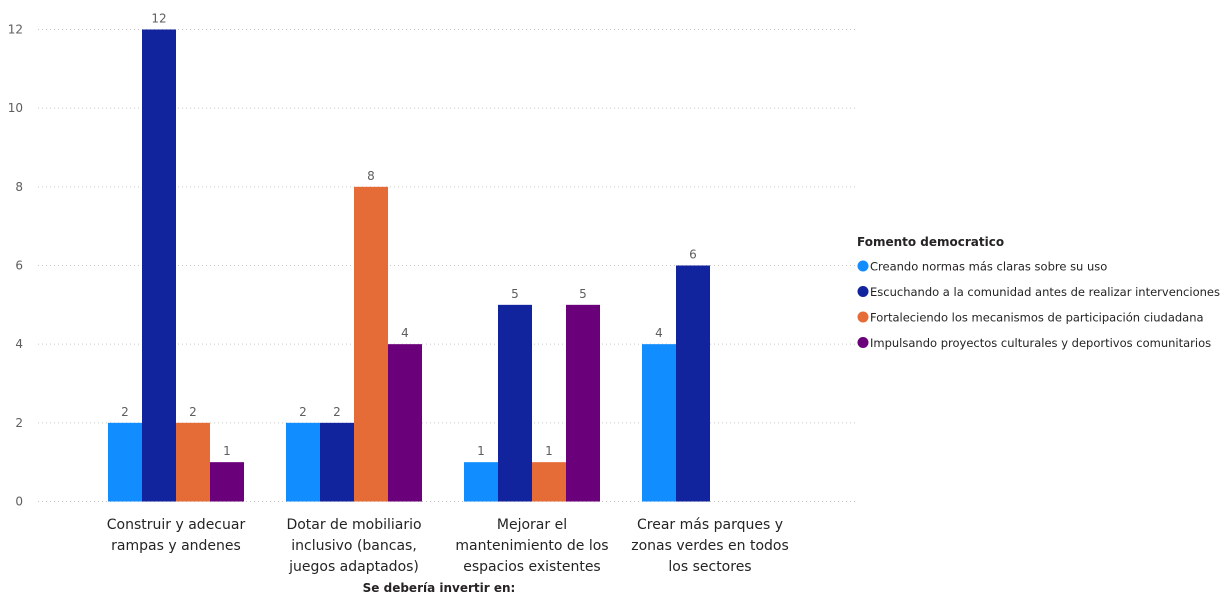 This screenshot has width=1220, height=598. I want to click on x-axis-title: Se debería invertir en:, so click(439, 588).